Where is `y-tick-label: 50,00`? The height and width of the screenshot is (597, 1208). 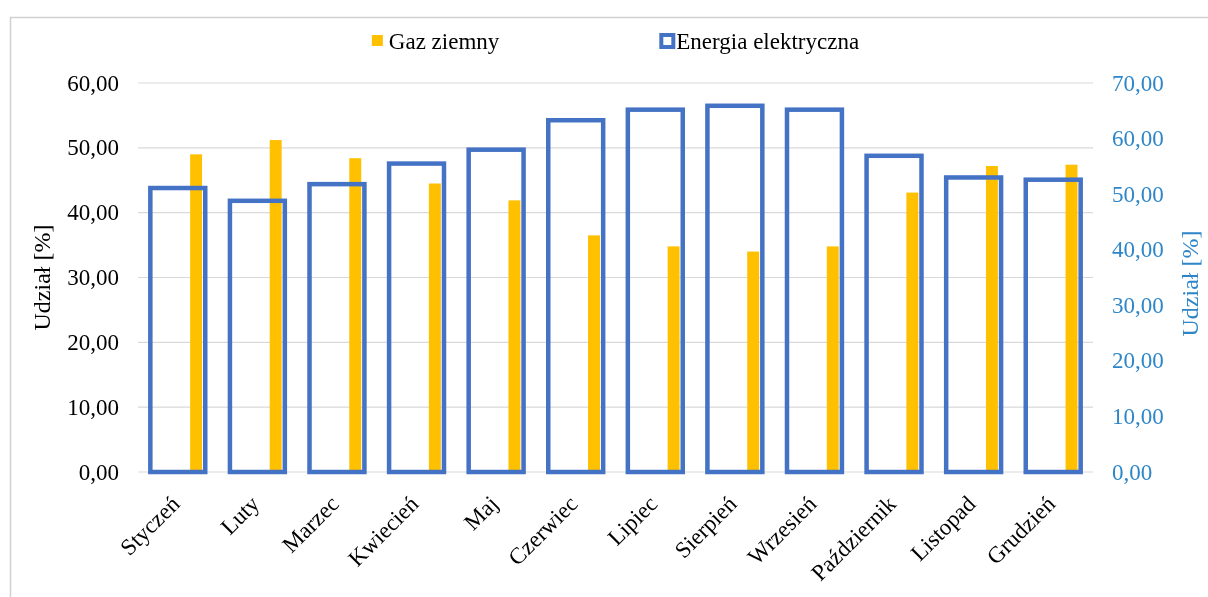 y-tick-label: 50,00 is located at coordinates (93, 148).